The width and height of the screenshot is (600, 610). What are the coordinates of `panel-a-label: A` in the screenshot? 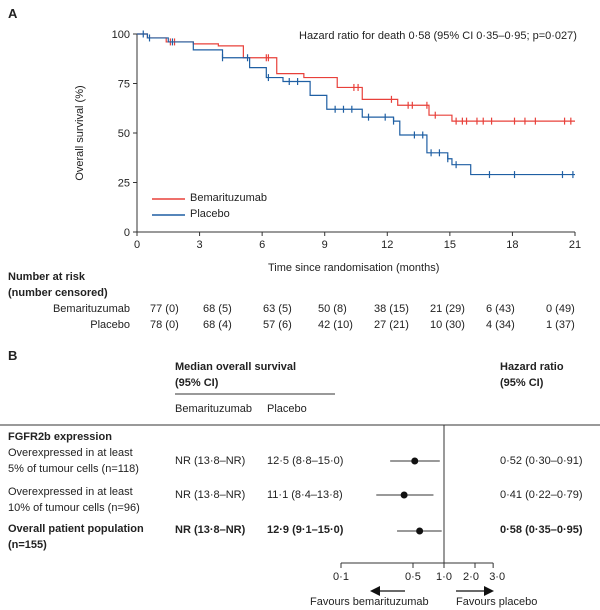 It's located at (13, 13).